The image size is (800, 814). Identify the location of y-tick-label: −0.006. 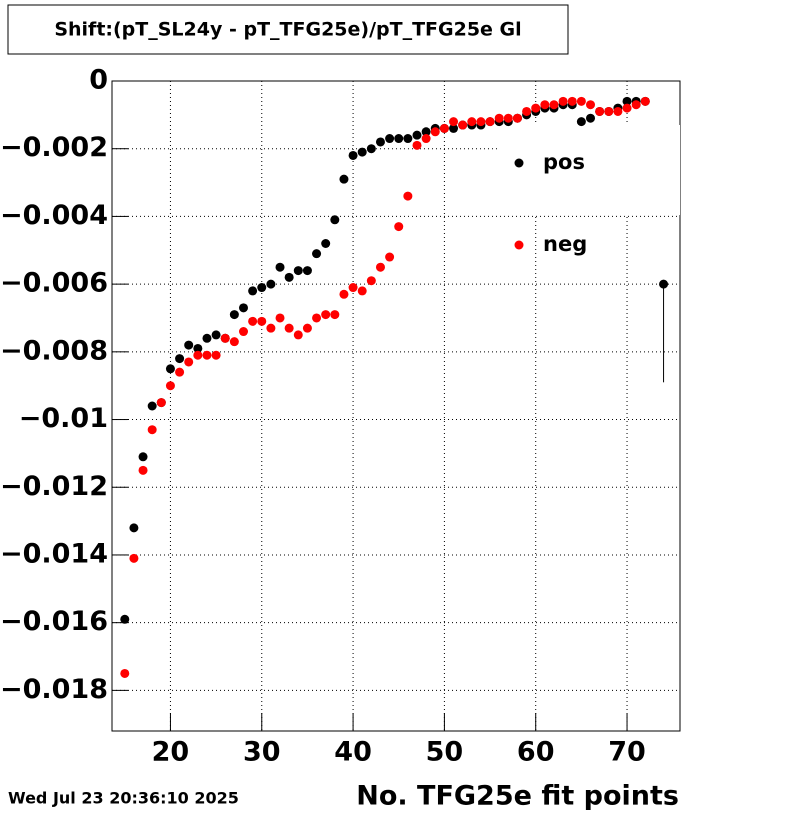
(54, 283).